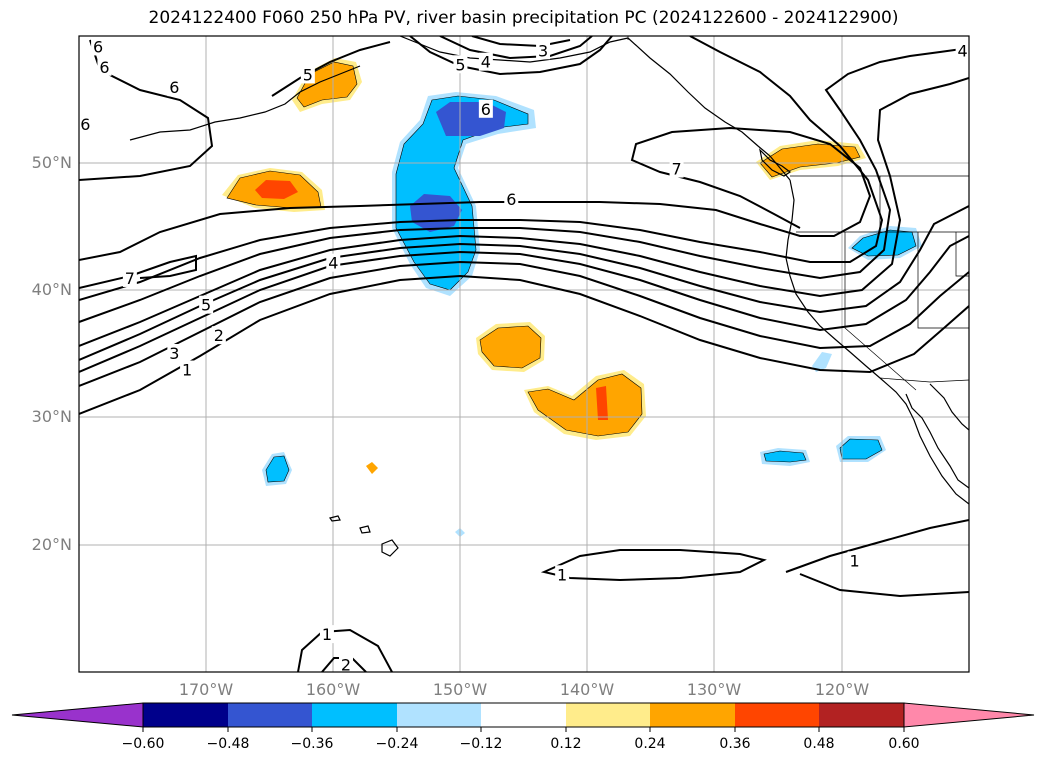 This screenshot has width=1047, height=765. Describe the element at coordinates (650, 744) in the screenshot. I see `colorbar-tick-label: 0.24` at that location.